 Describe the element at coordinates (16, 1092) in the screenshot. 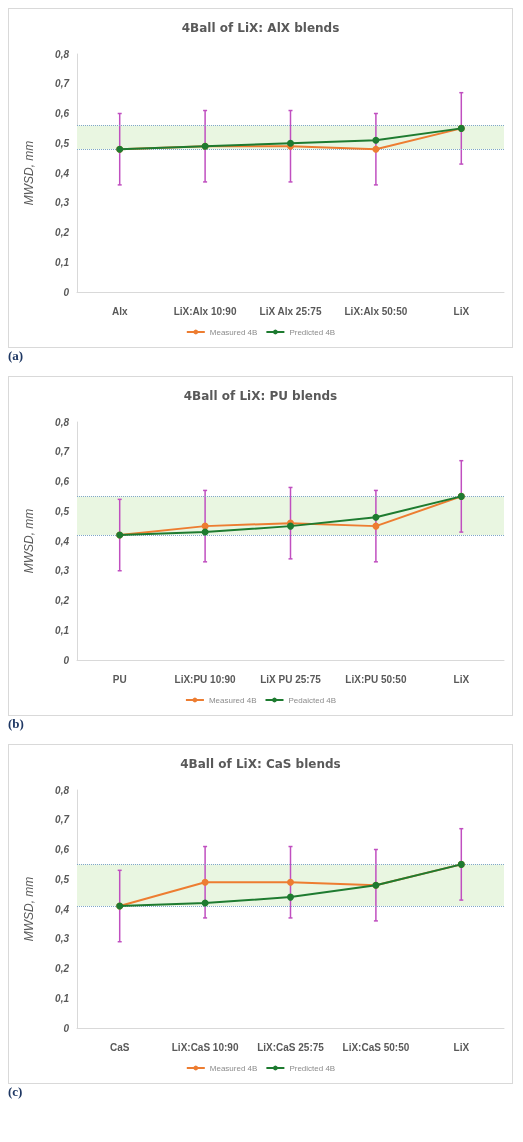

I see `text: (c)` at that location.